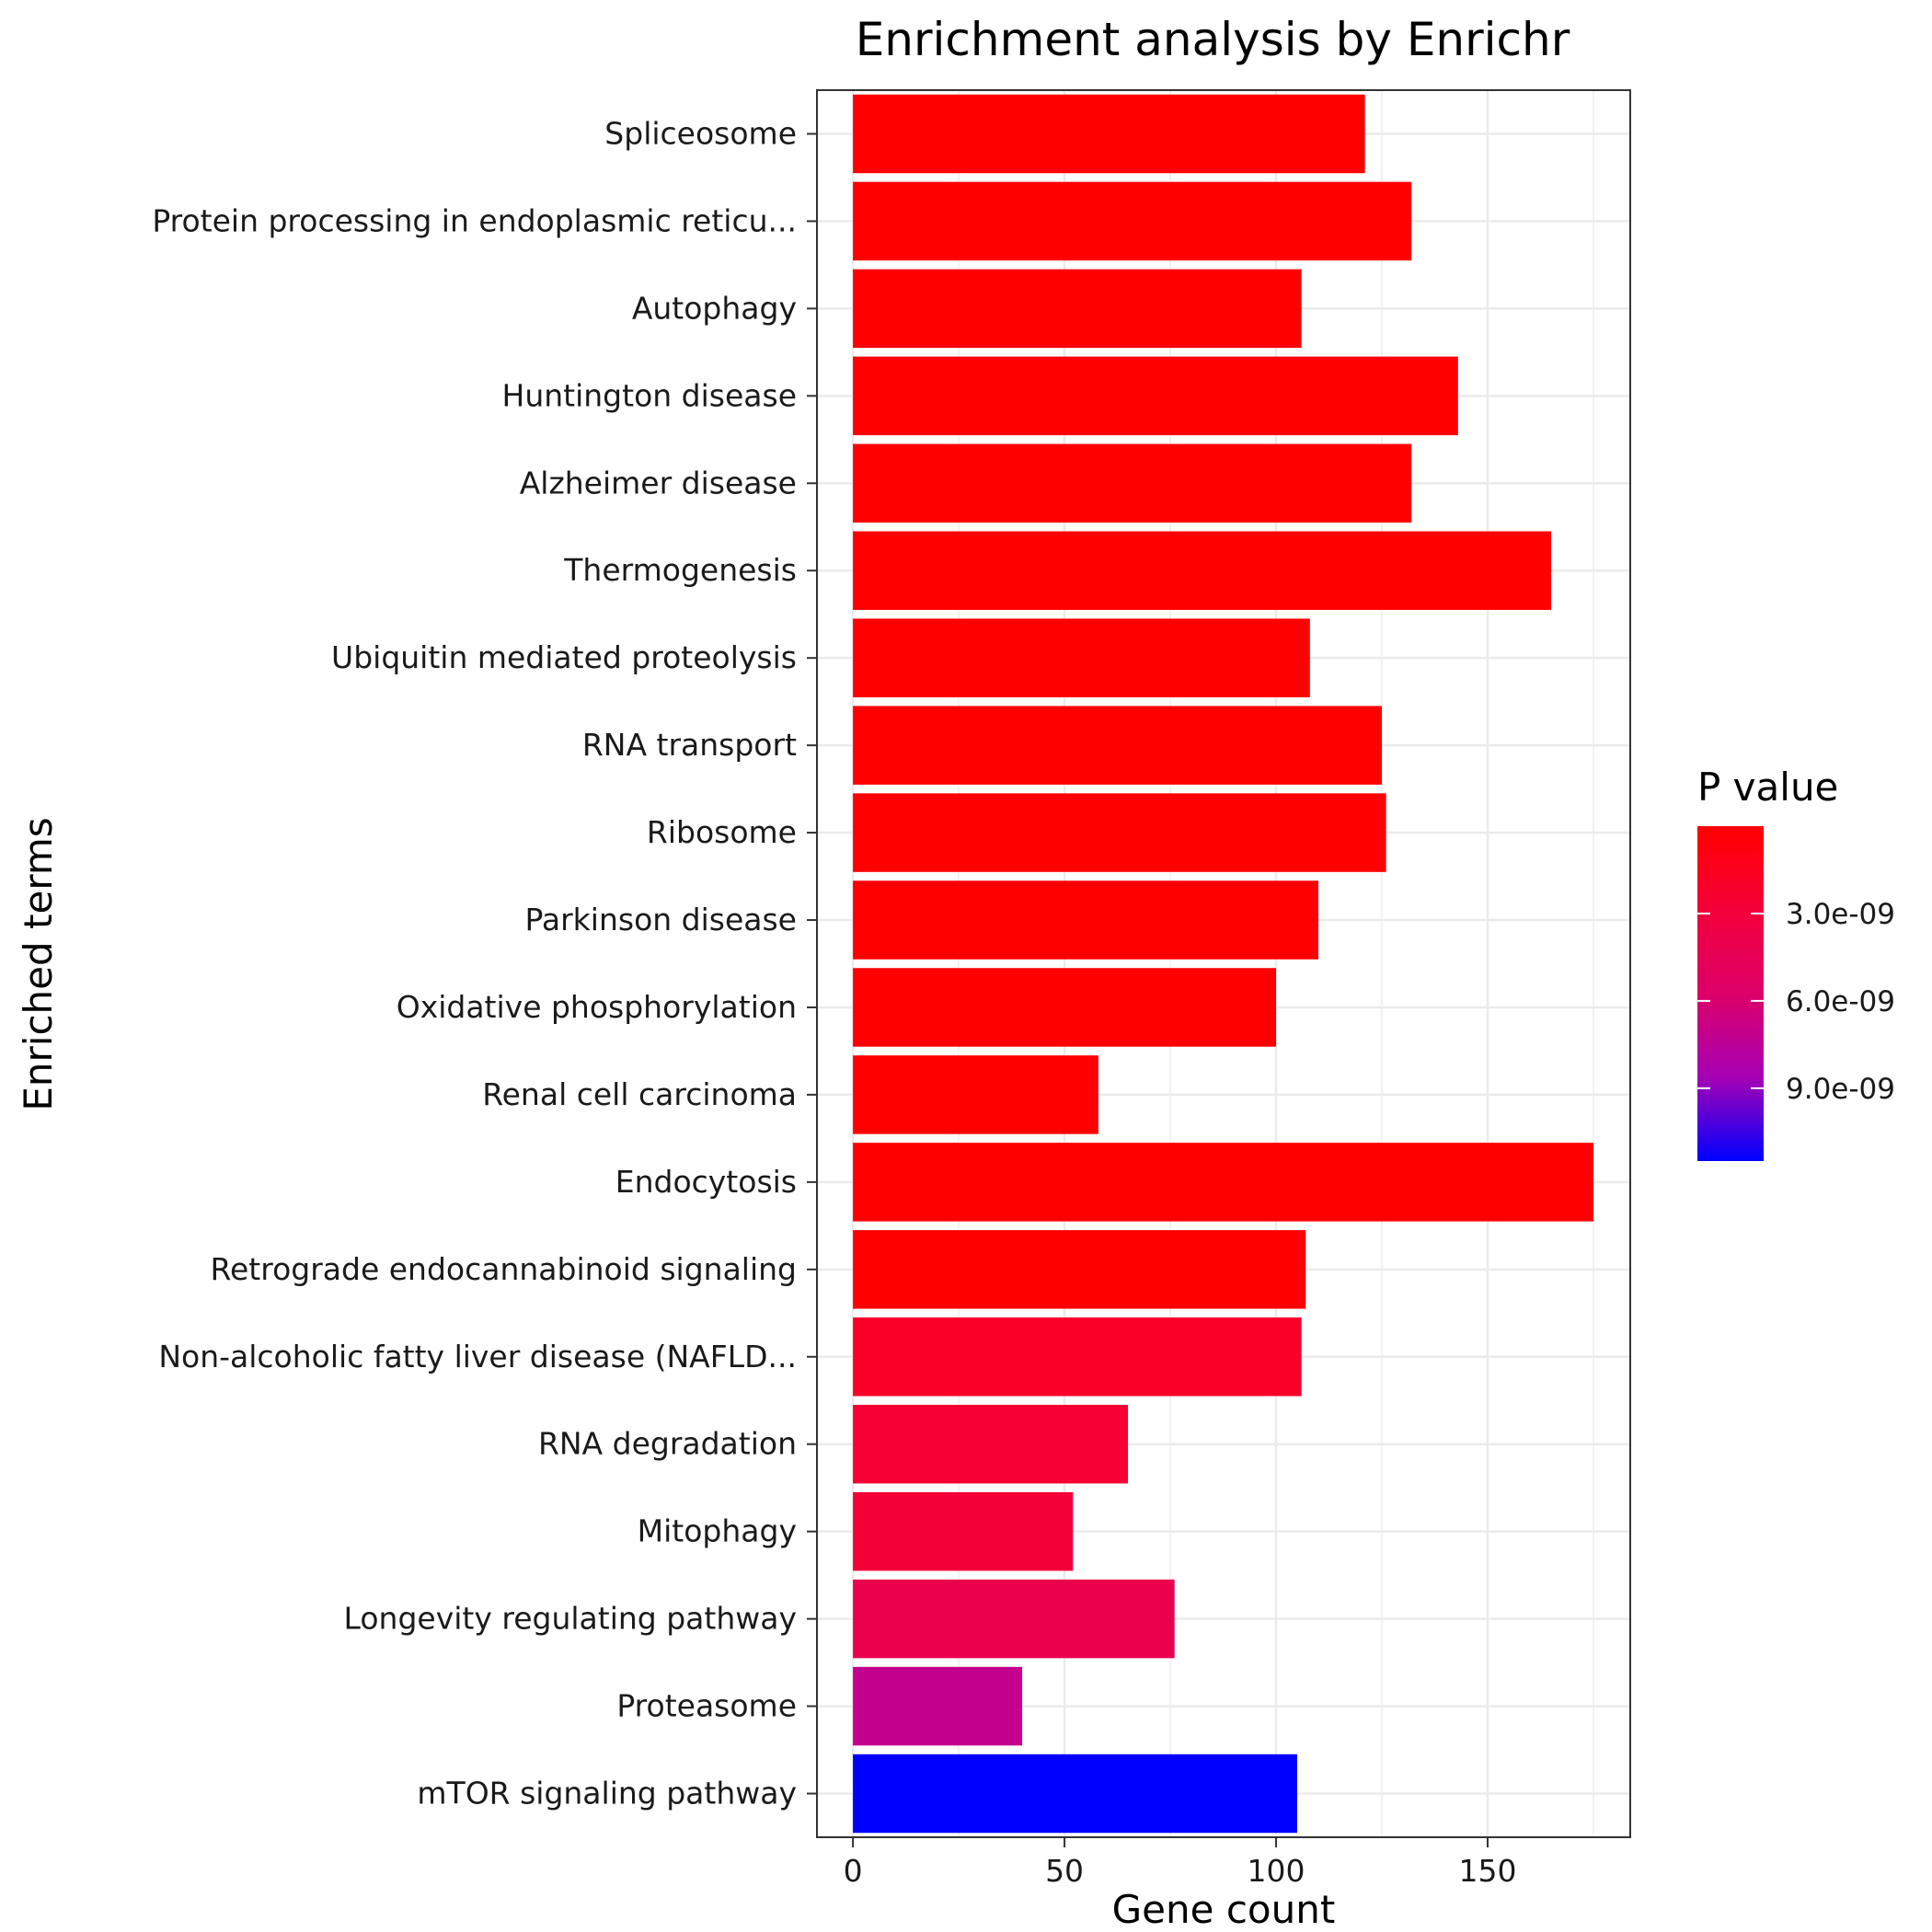  I want to click on y-axis-title: Enriched terms, so click(38, 963).